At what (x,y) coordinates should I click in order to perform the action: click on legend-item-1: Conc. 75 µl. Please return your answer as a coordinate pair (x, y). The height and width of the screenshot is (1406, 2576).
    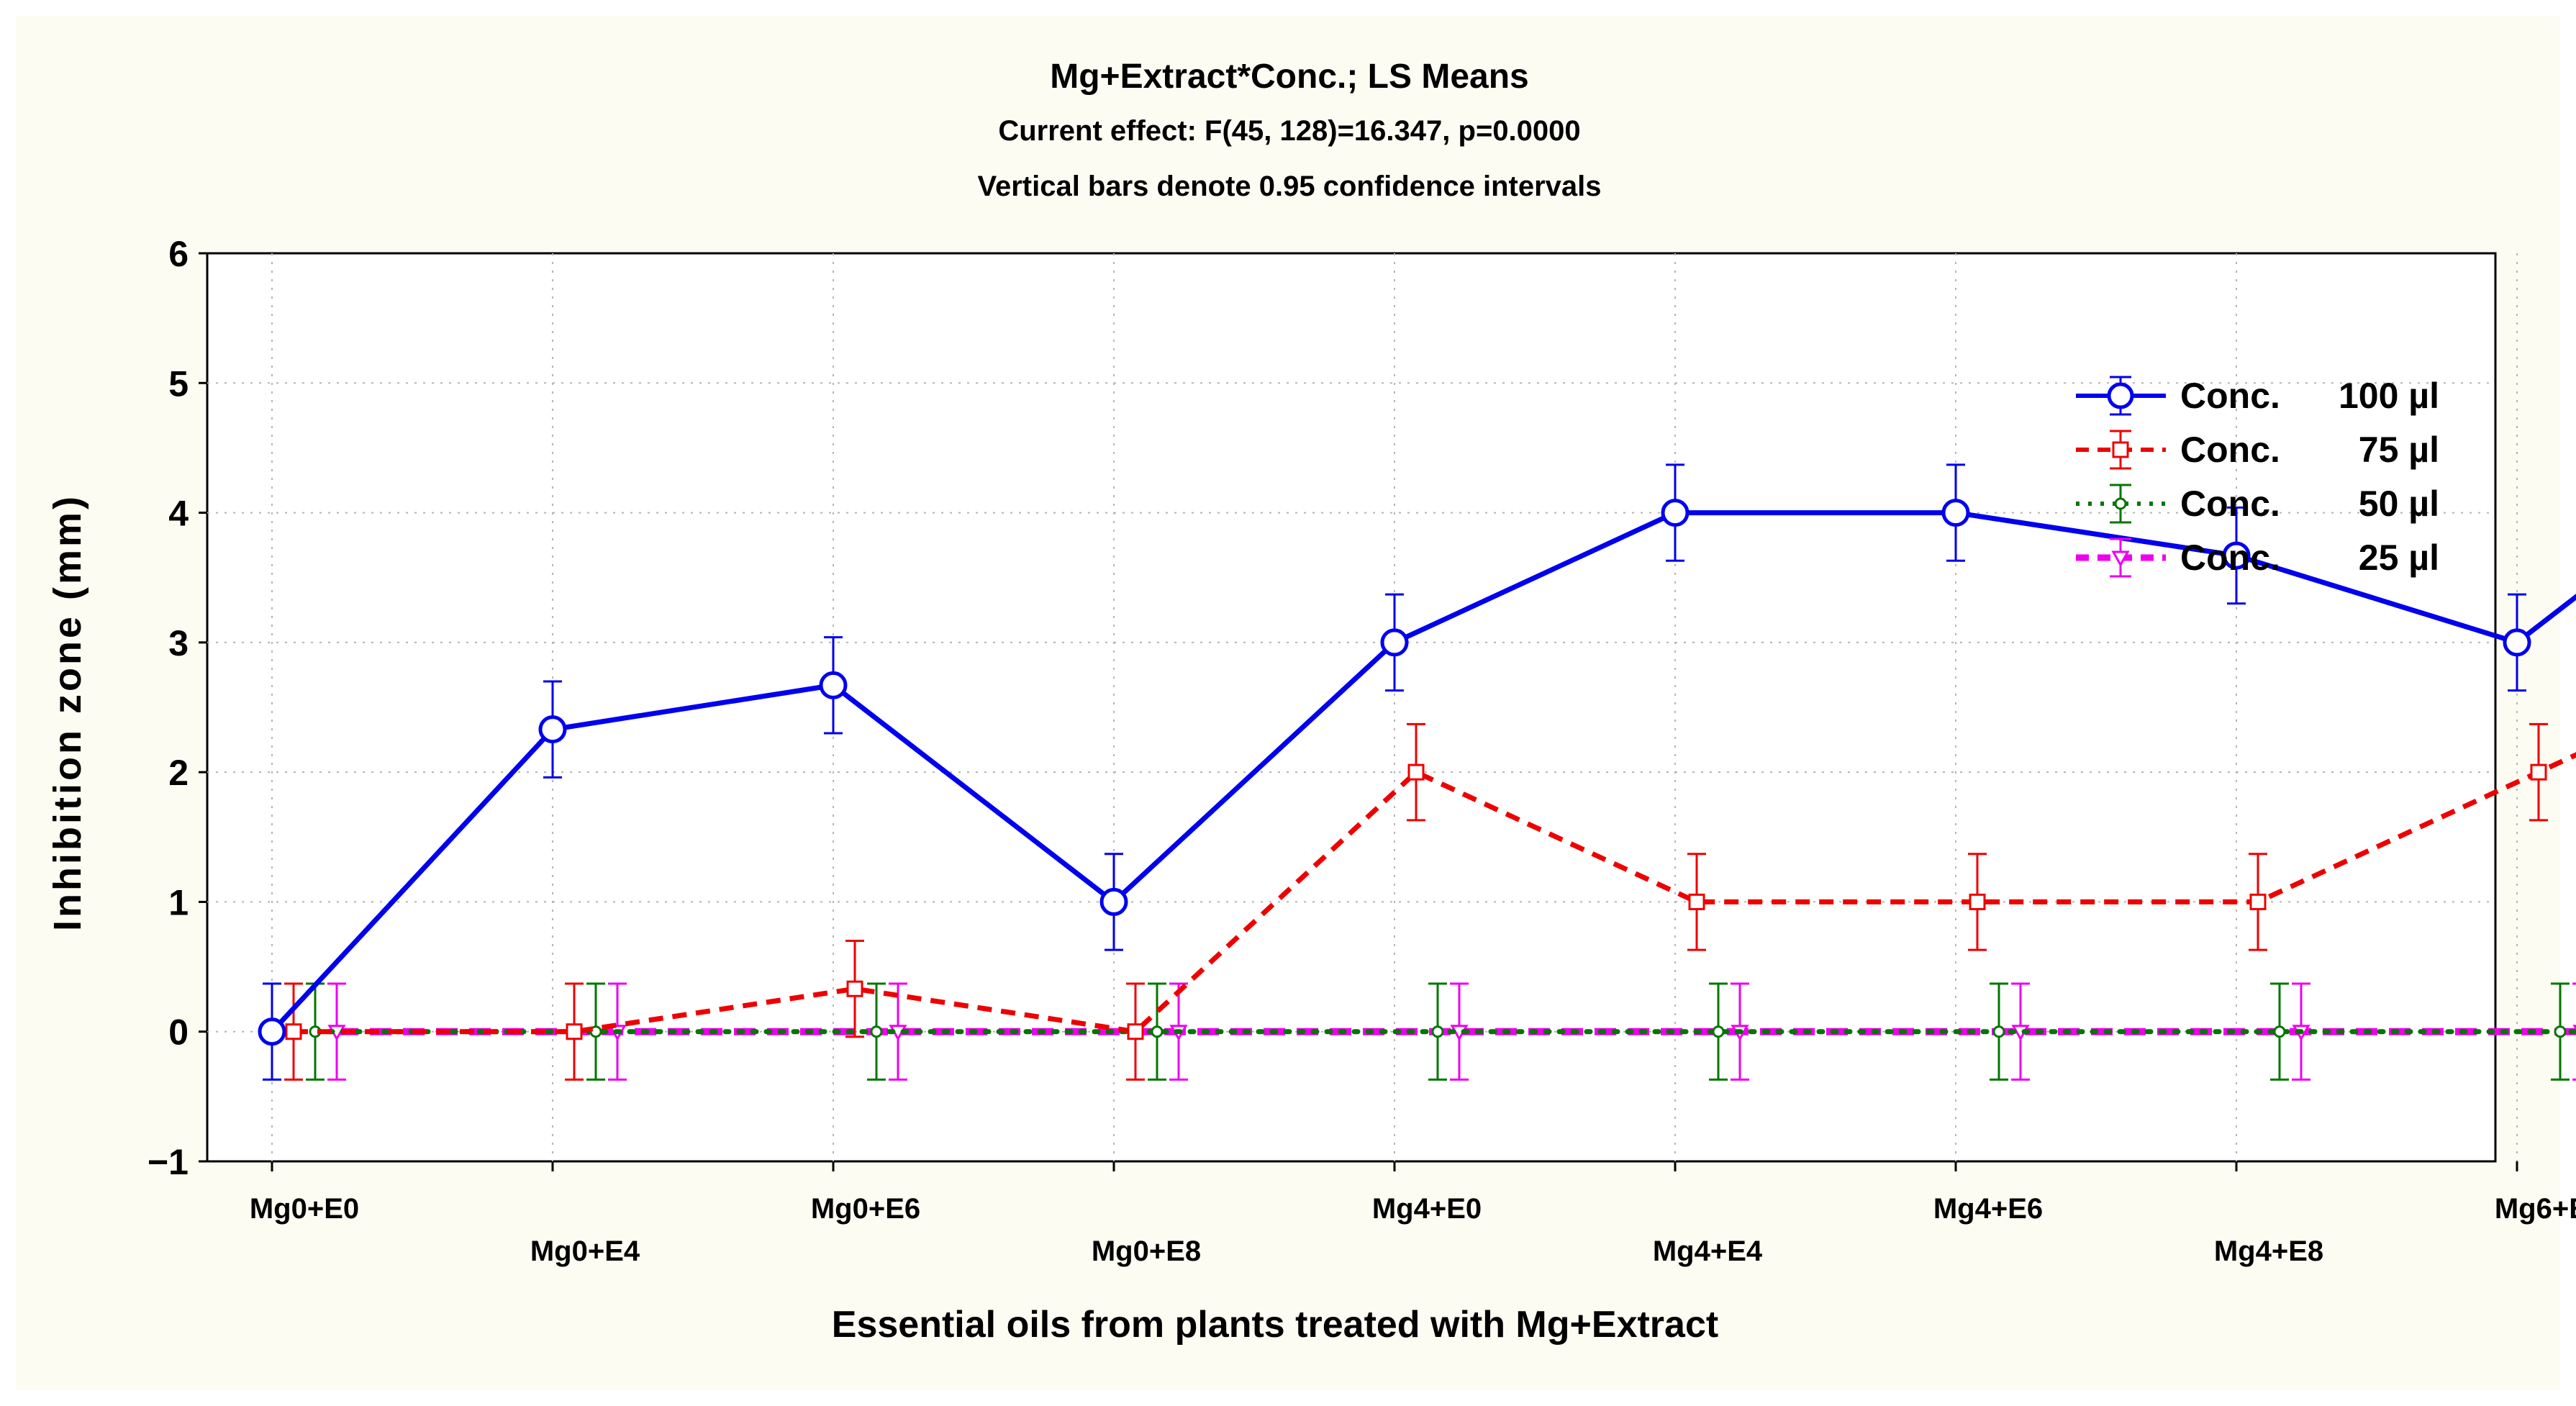
    Looking at the image, I should click on (2257, 450).